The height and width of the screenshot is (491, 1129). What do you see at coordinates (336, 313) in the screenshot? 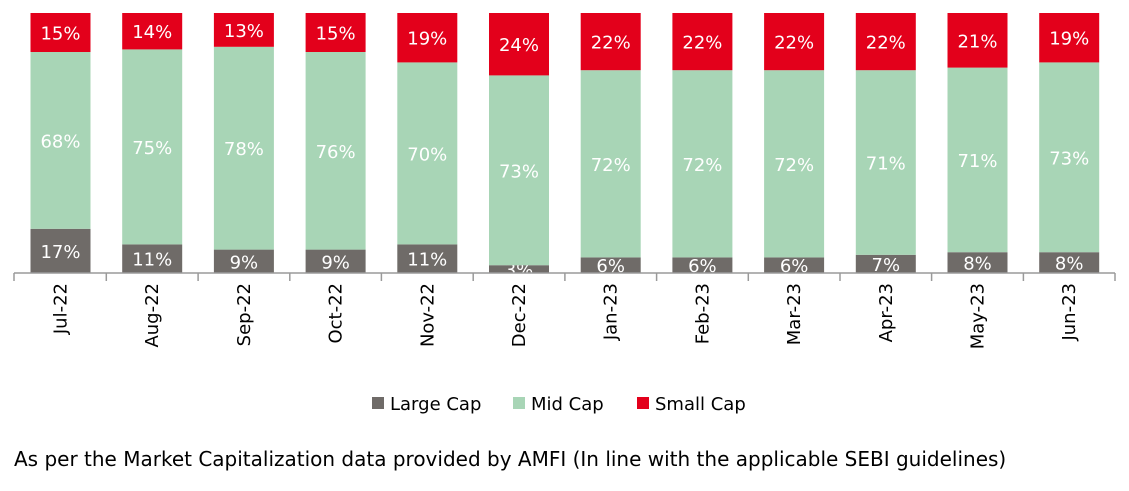
I see `x-tick-label-oct-22: Oct-22` at bounding box center [336, 313].